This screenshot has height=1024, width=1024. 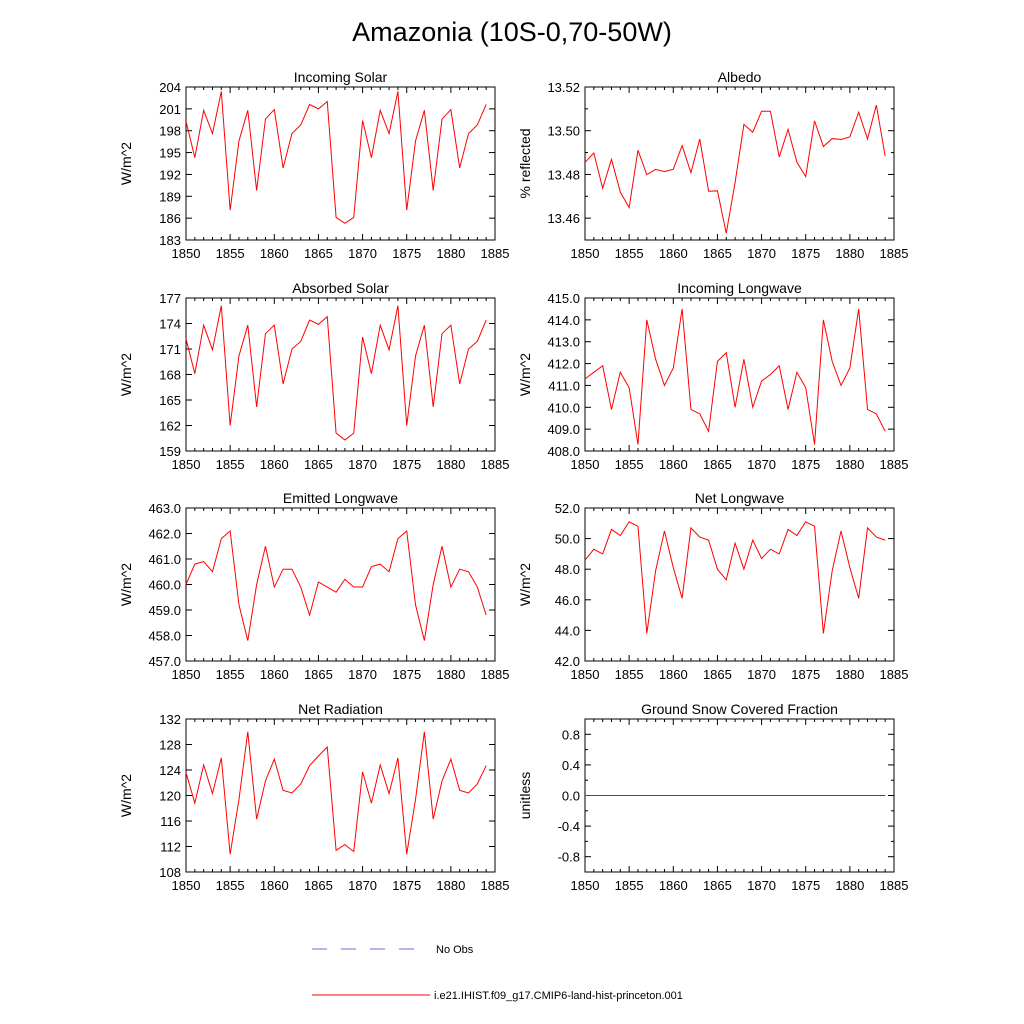 What do you see at coordinates (341, 77) in the screenshot?
I see `panel-title: Incoming Solar` at bounding box center [341, 77].